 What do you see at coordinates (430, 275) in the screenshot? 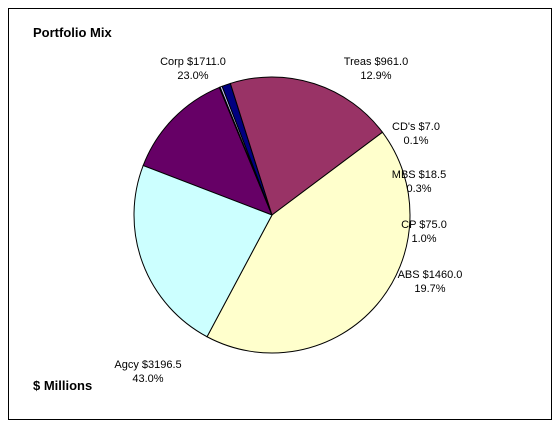
I see `slice-label-abs: ABS $1460.0` at bounding box center [430, 275].